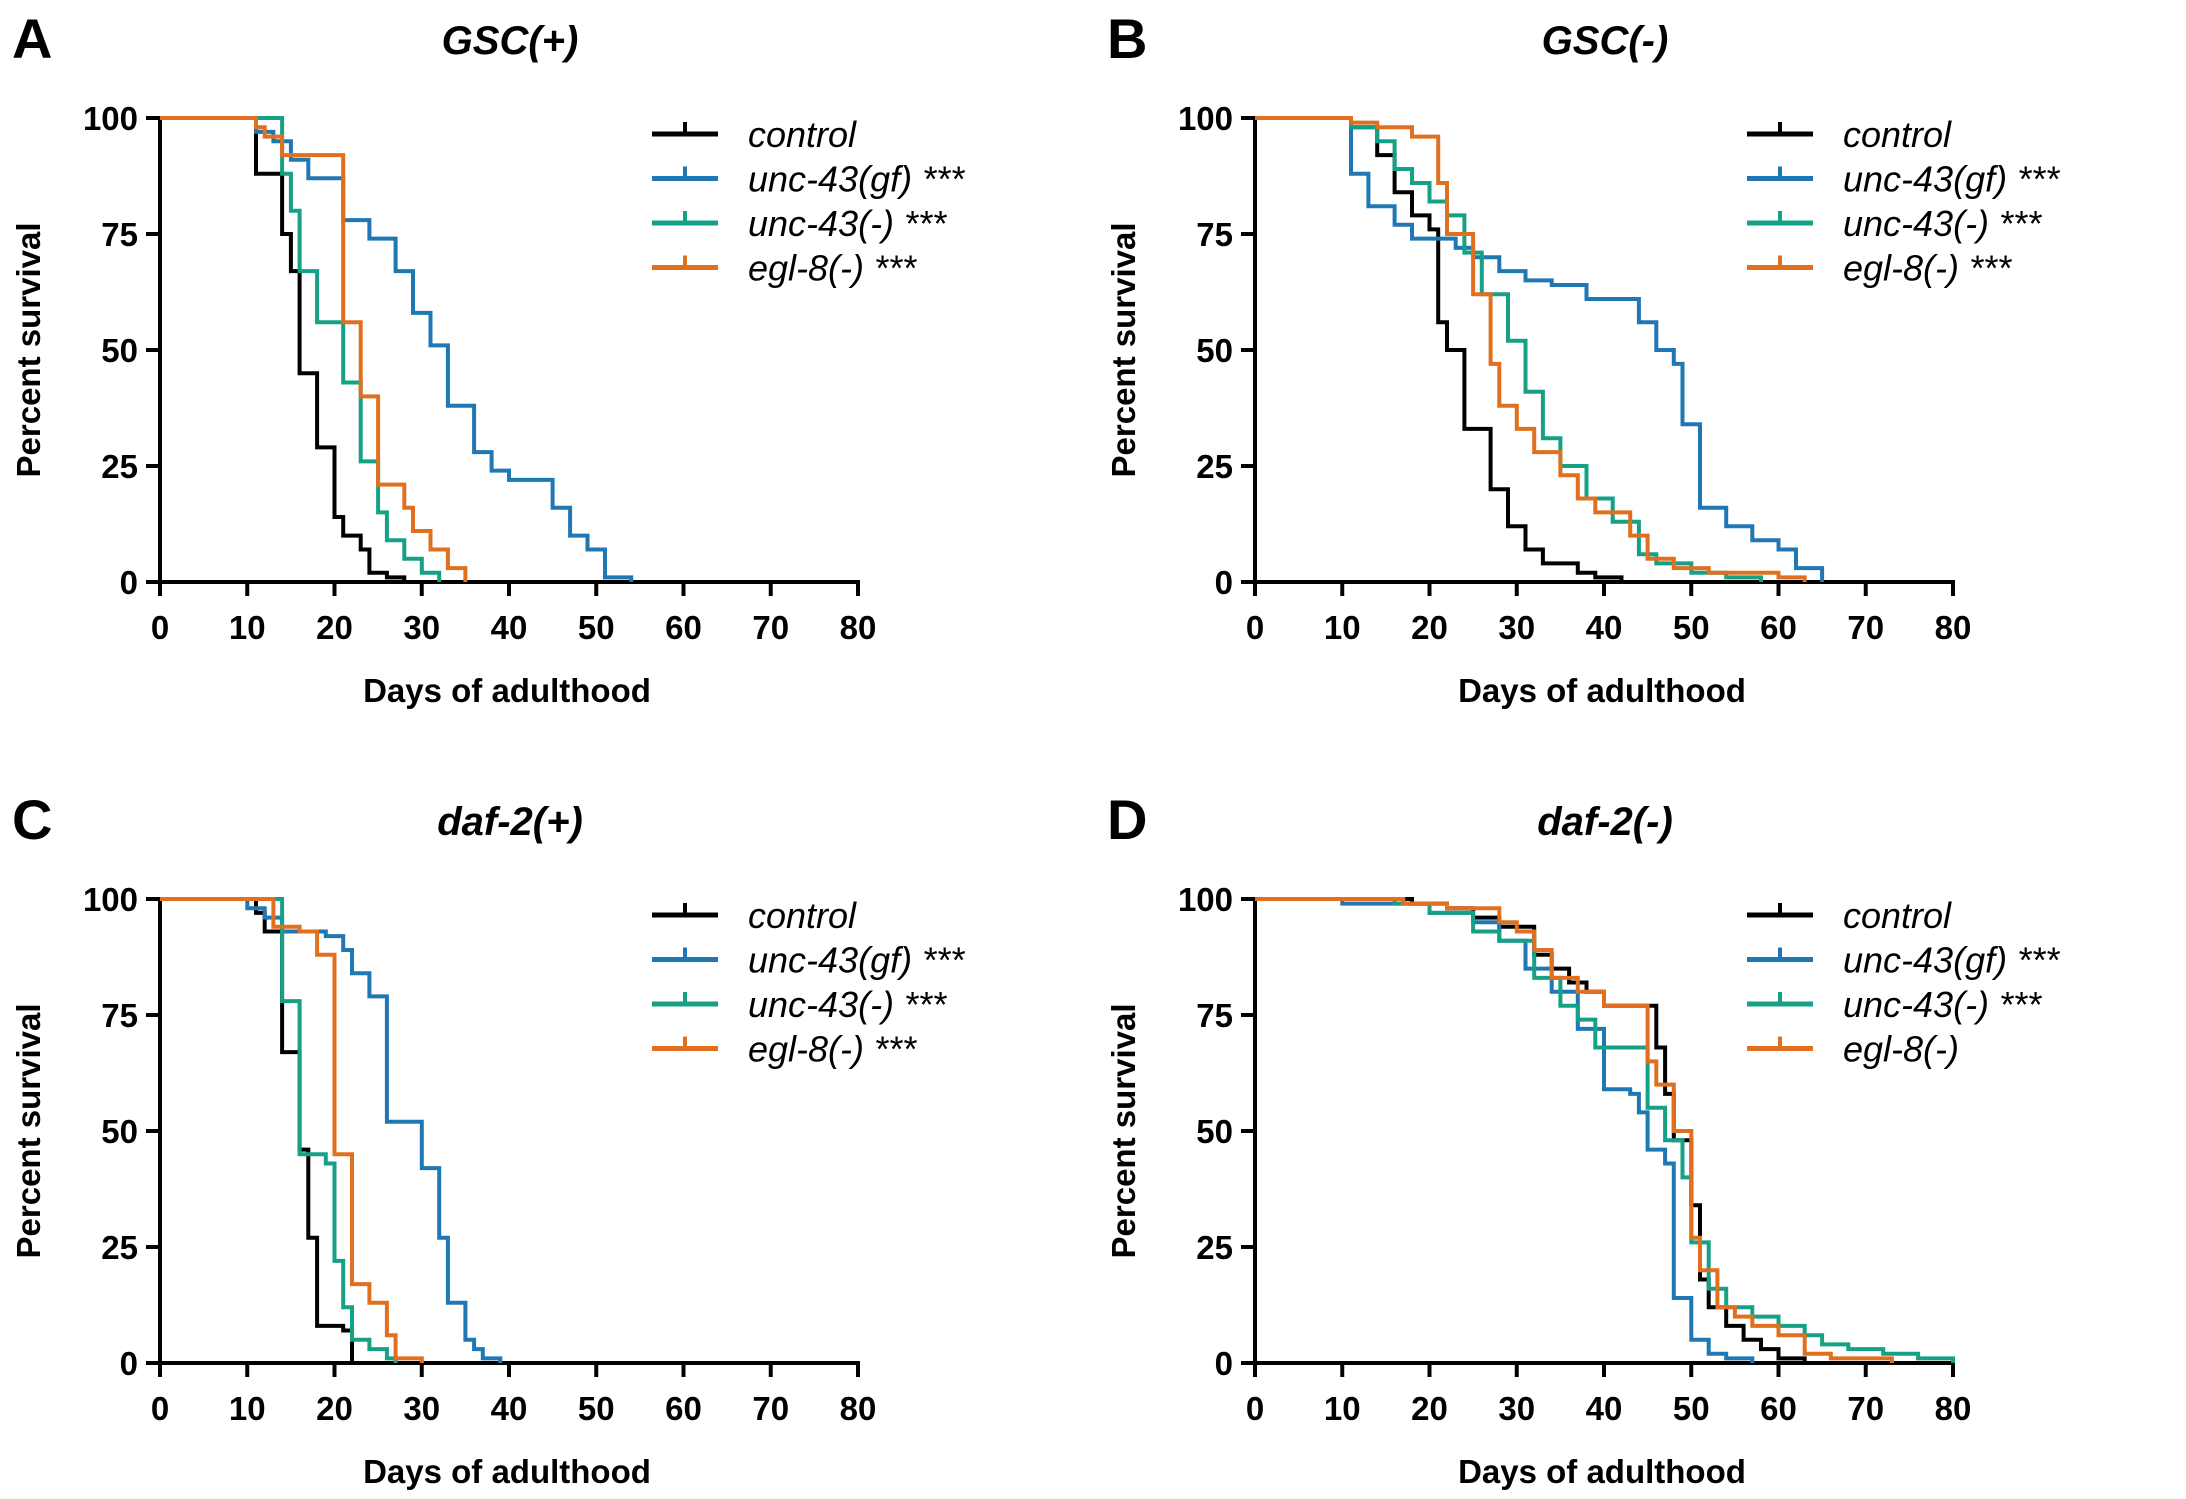  Describe the element at coordinates (32, 819) in the screenshot. I see `panel-letter: C` at that location.